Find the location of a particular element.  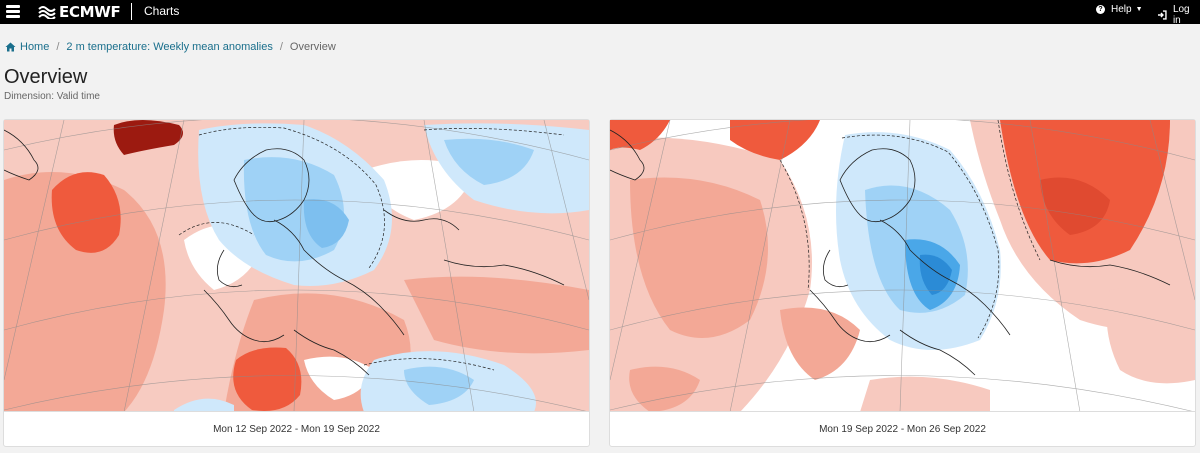

menu-icon is located at coordinates (13, 11).